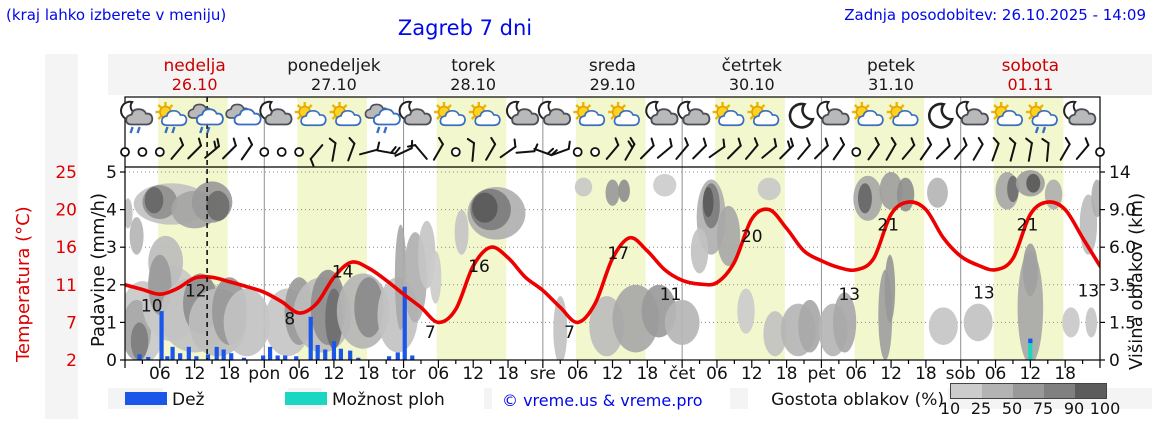 The height and width of the screenshot is (443, 1152). I want to click on copyright-box, so click(611, 398).